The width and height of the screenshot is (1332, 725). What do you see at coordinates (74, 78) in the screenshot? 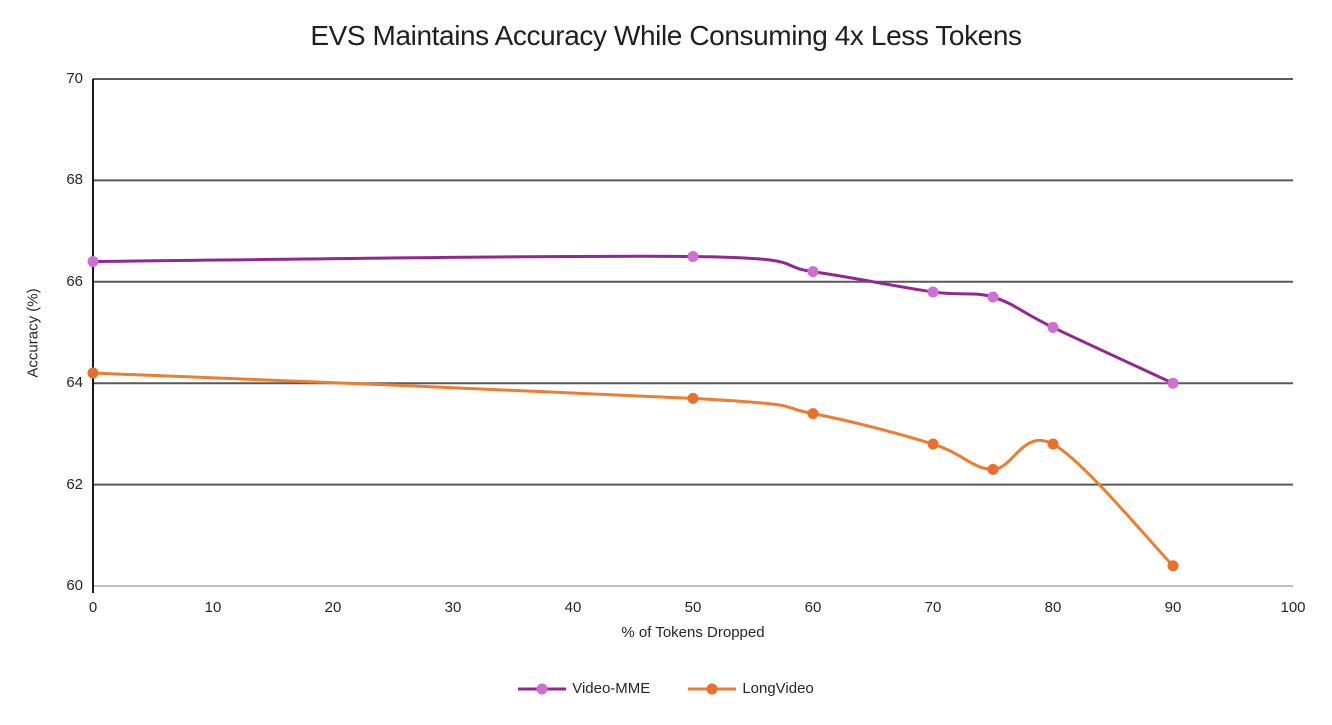
I see `y-tick-label: 70` at bounding box center [74, 78].